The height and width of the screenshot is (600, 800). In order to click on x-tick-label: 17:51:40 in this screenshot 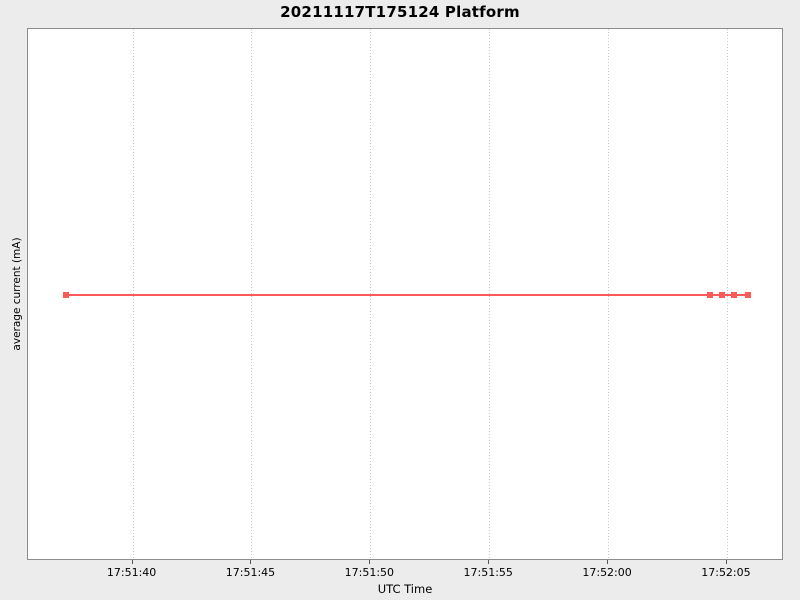, I will do `click(131, 572)`.